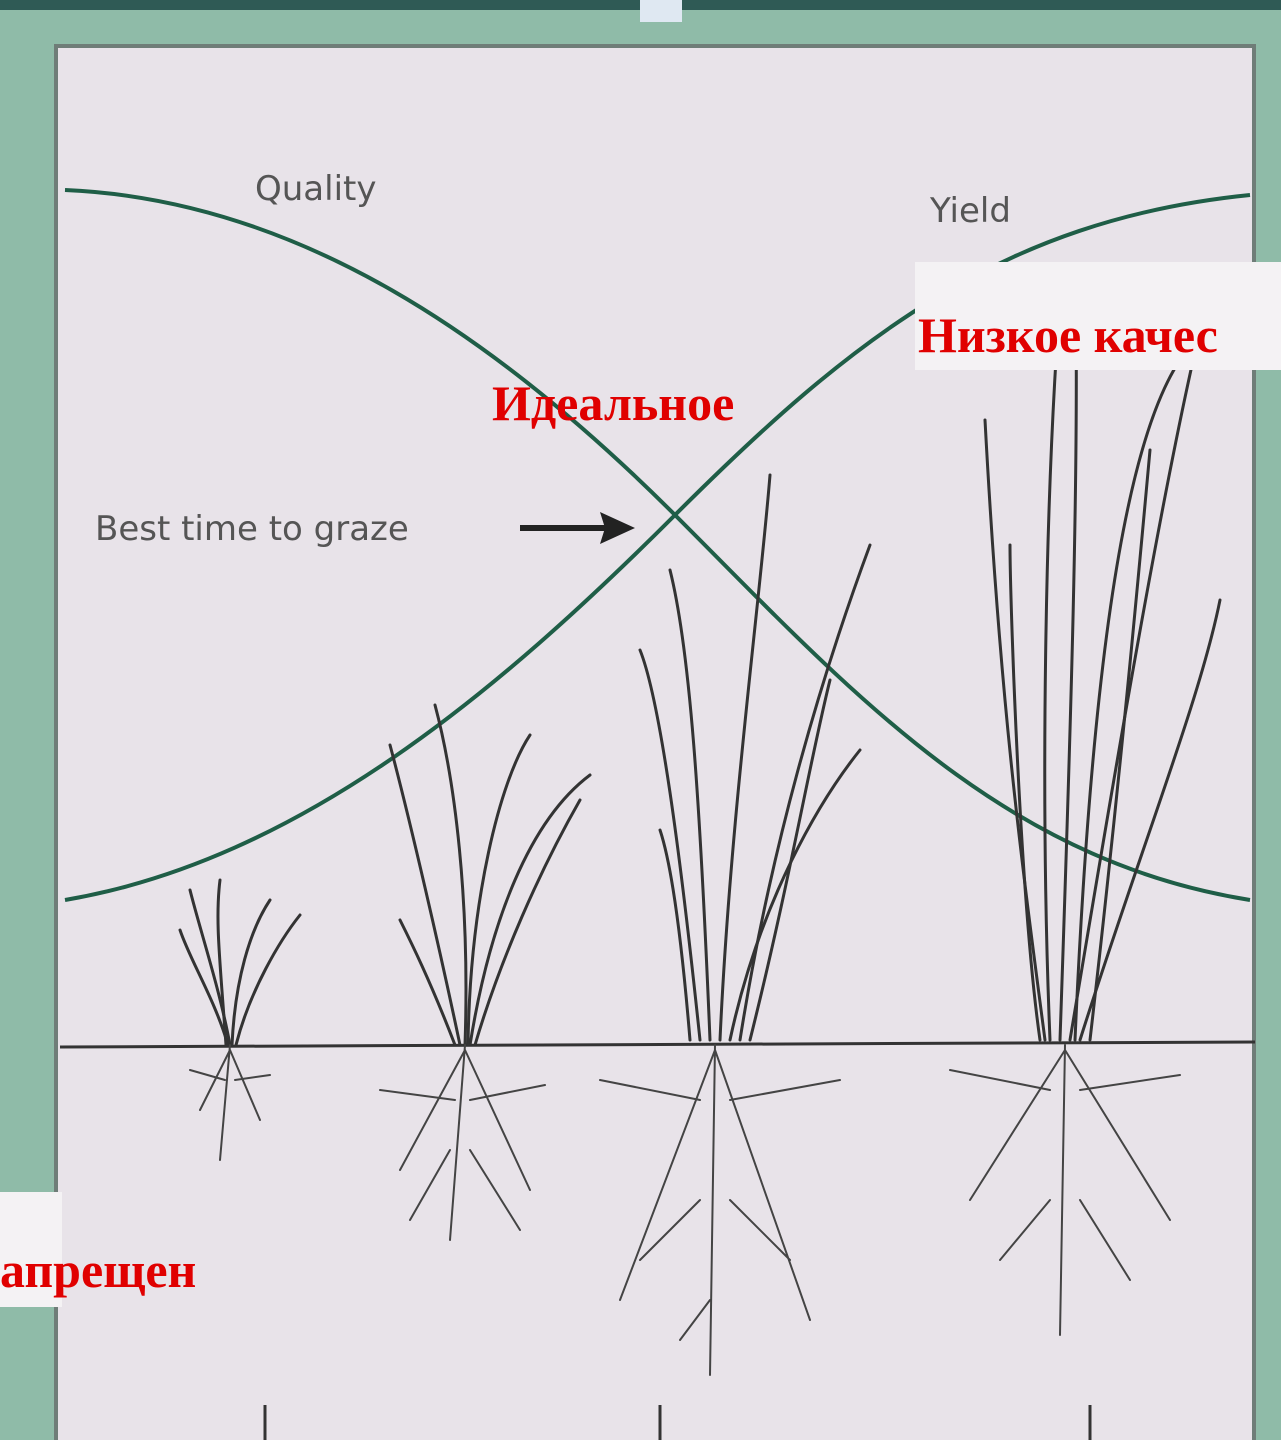  Describe the element at coordinates (1068, 335) in the screenshot. I see `low-quality-label: Низкое качес` at that location.